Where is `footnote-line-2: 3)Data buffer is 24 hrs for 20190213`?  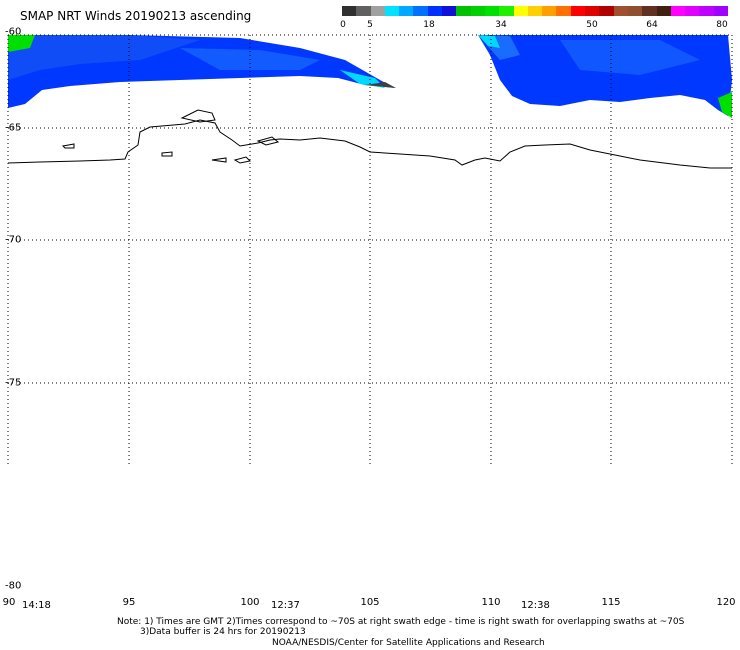
footnote-line-2: 3)Data buffer is 24 hrs for 20190213 is located at coordinates (223, 632).